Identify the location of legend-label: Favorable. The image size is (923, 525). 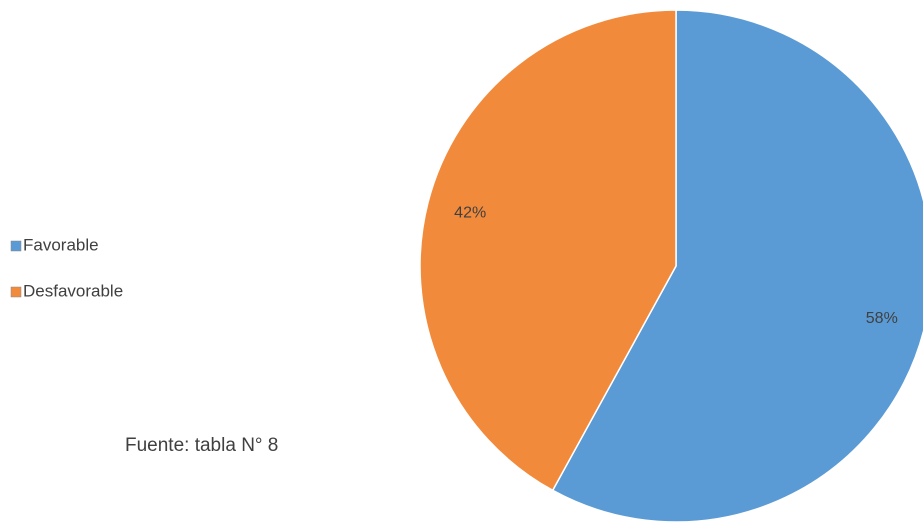
(61, 244).